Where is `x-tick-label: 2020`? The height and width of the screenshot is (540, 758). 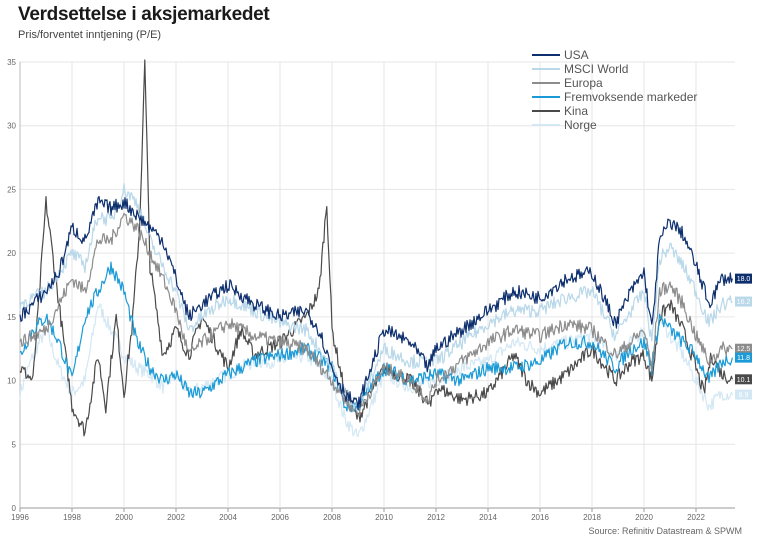 x-tick-label: 2020 is located at coordinates (644, 517).